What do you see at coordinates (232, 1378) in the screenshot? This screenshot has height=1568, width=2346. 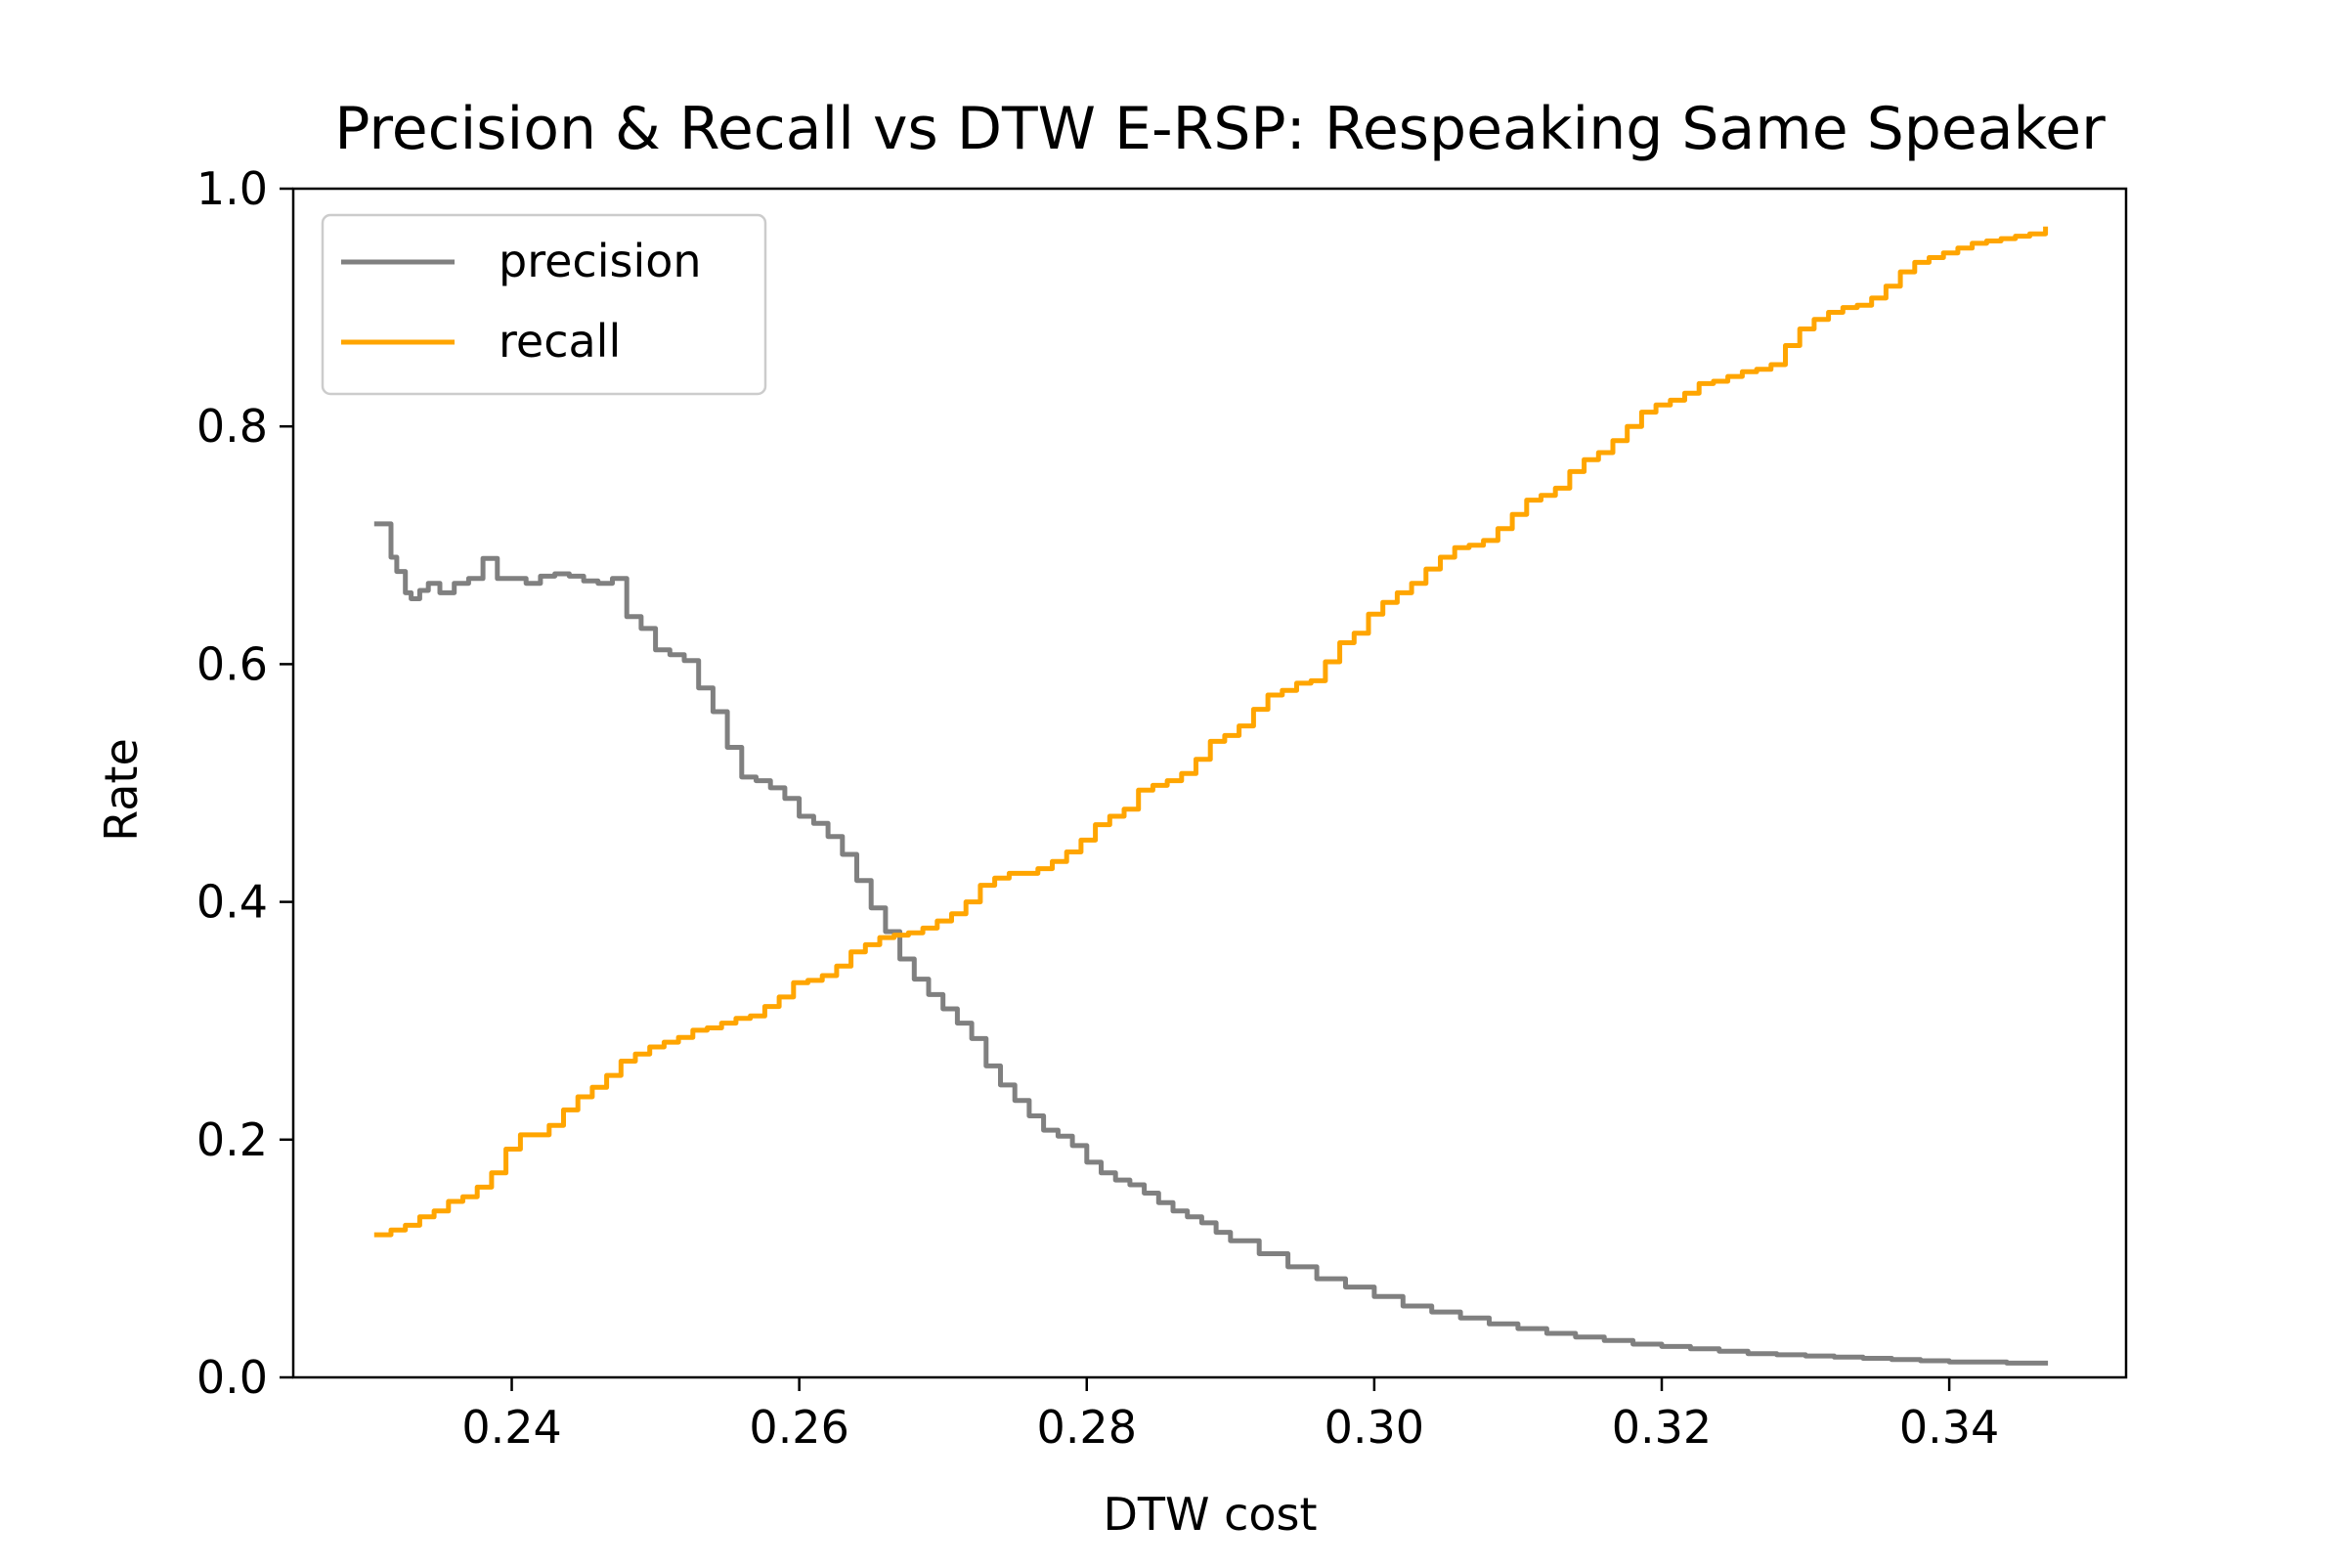 I see `y-tick-label: 0.0` at bounding box center [232, 1378].